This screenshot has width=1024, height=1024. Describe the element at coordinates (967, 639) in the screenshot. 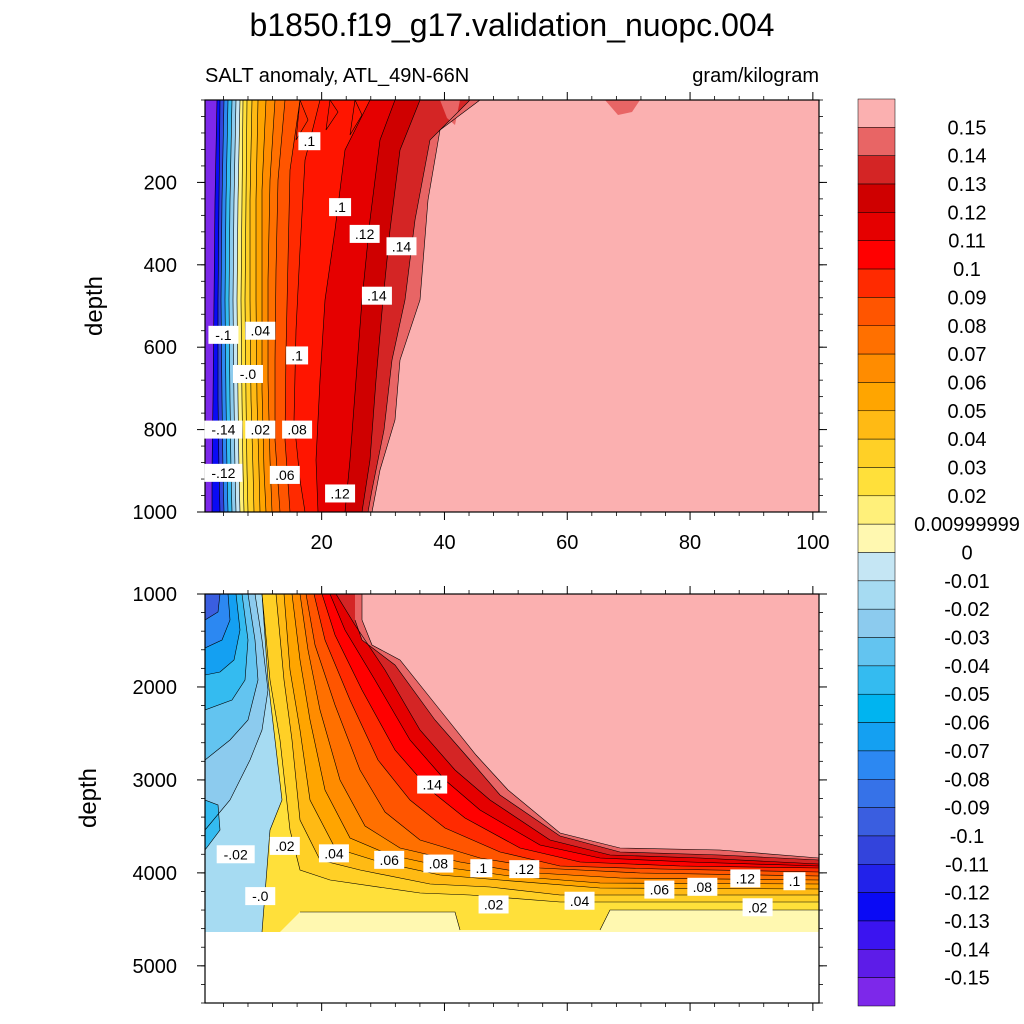

I see `colorbar-label: -0.03` at that location.